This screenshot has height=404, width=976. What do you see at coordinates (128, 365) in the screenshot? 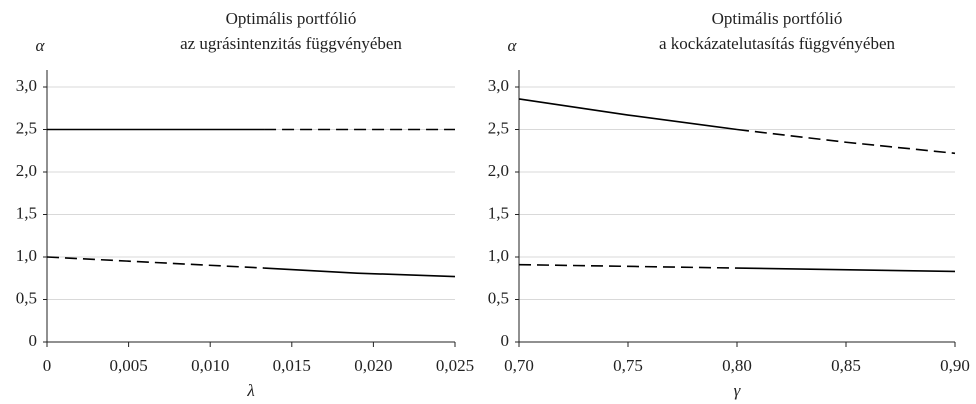
I see `x-tick-label: 0,005` at bounding box center [128, 365].